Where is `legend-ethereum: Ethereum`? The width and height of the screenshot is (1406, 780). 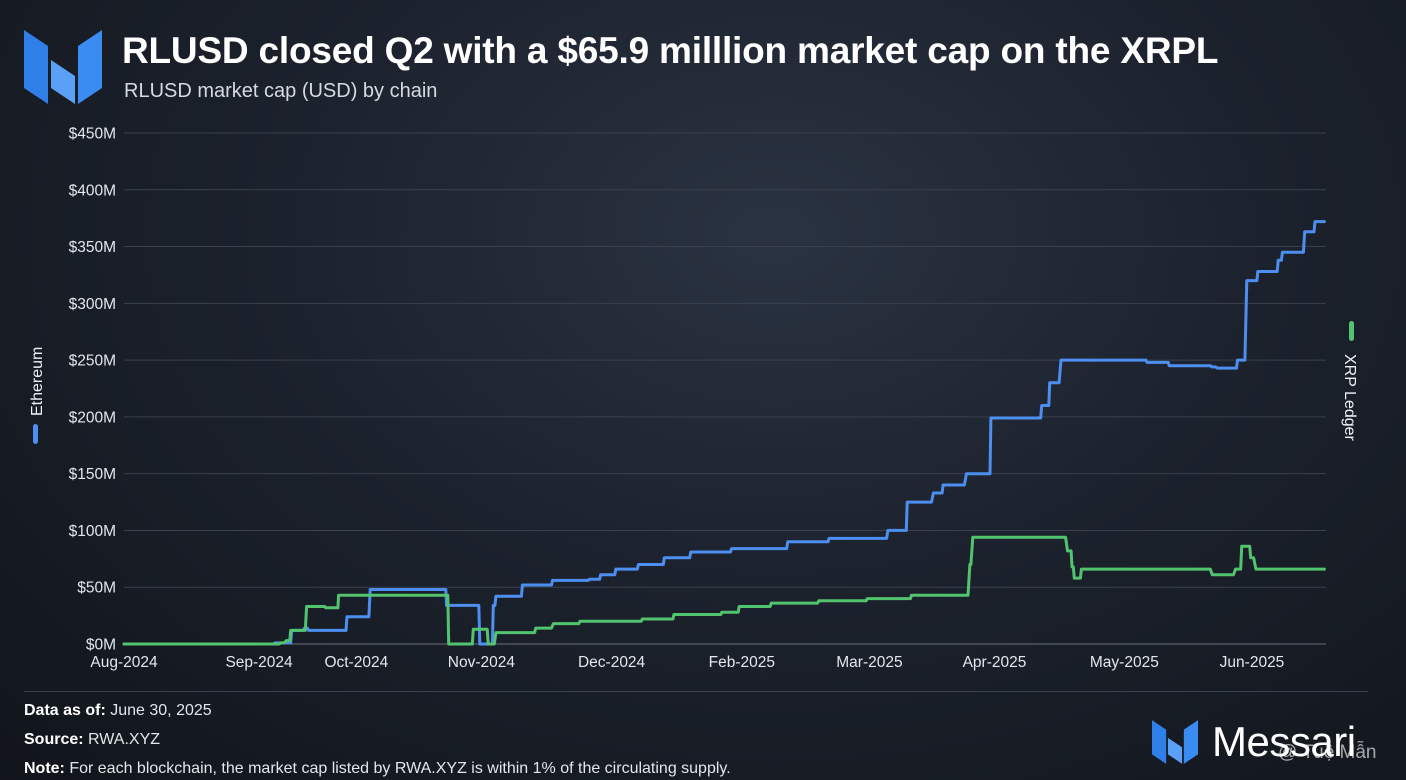 legend-ethereum: Ethereum is located at coordinates (37, 395).